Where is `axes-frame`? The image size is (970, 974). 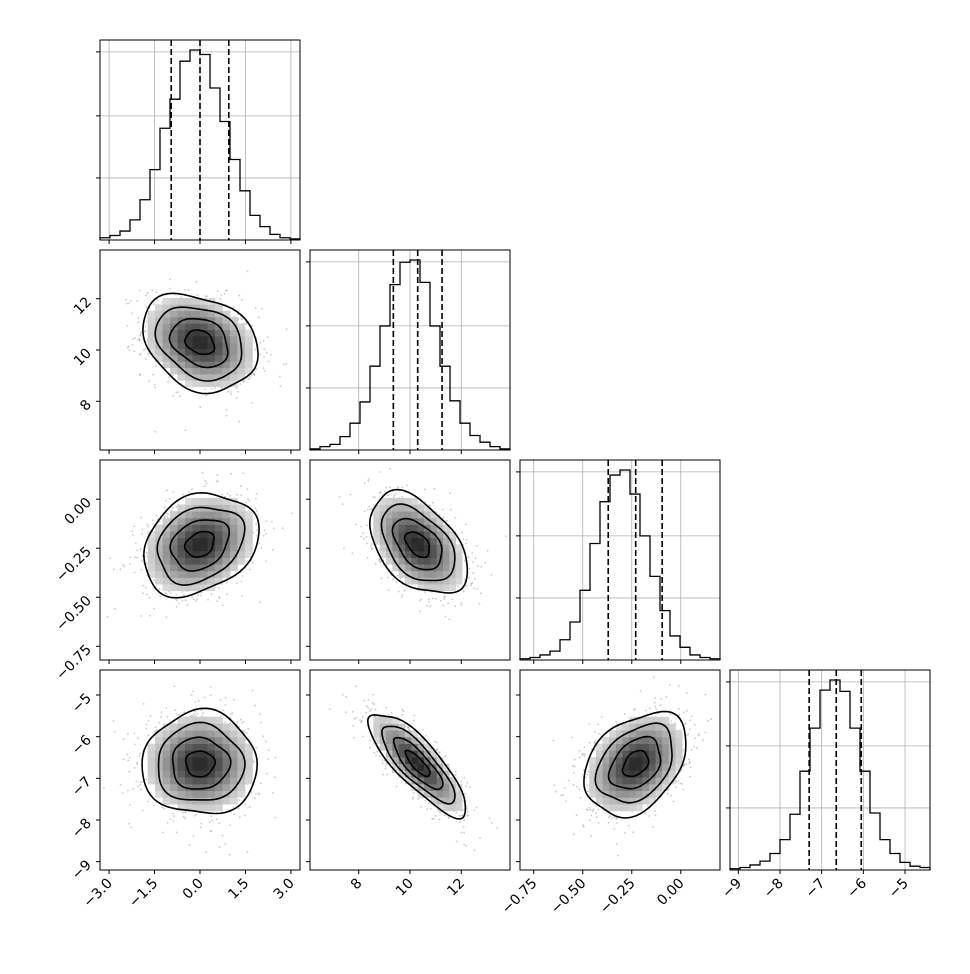
axes-frame is located at coordinates (620, 770).